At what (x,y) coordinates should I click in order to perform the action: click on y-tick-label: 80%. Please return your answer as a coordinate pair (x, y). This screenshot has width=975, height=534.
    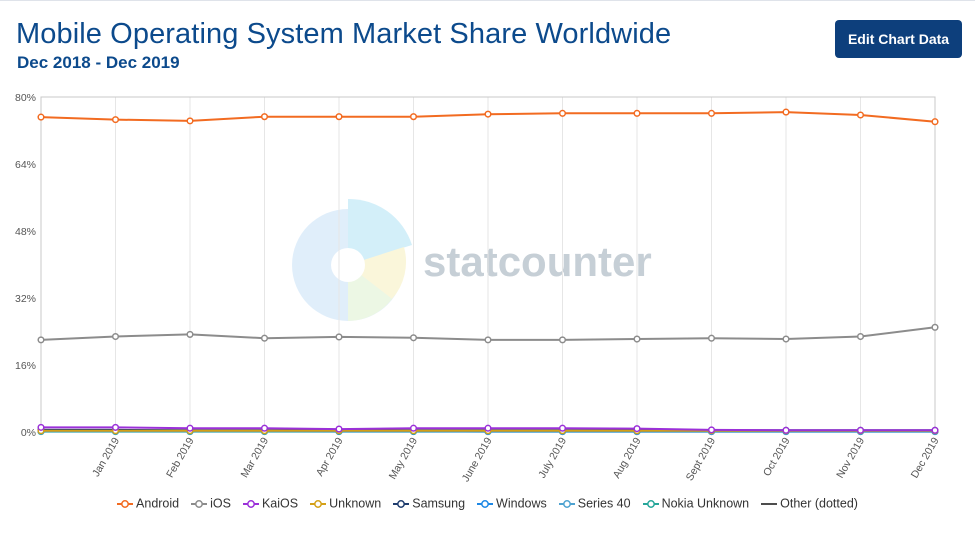
    Looking at the image, I should click on (25, 98).